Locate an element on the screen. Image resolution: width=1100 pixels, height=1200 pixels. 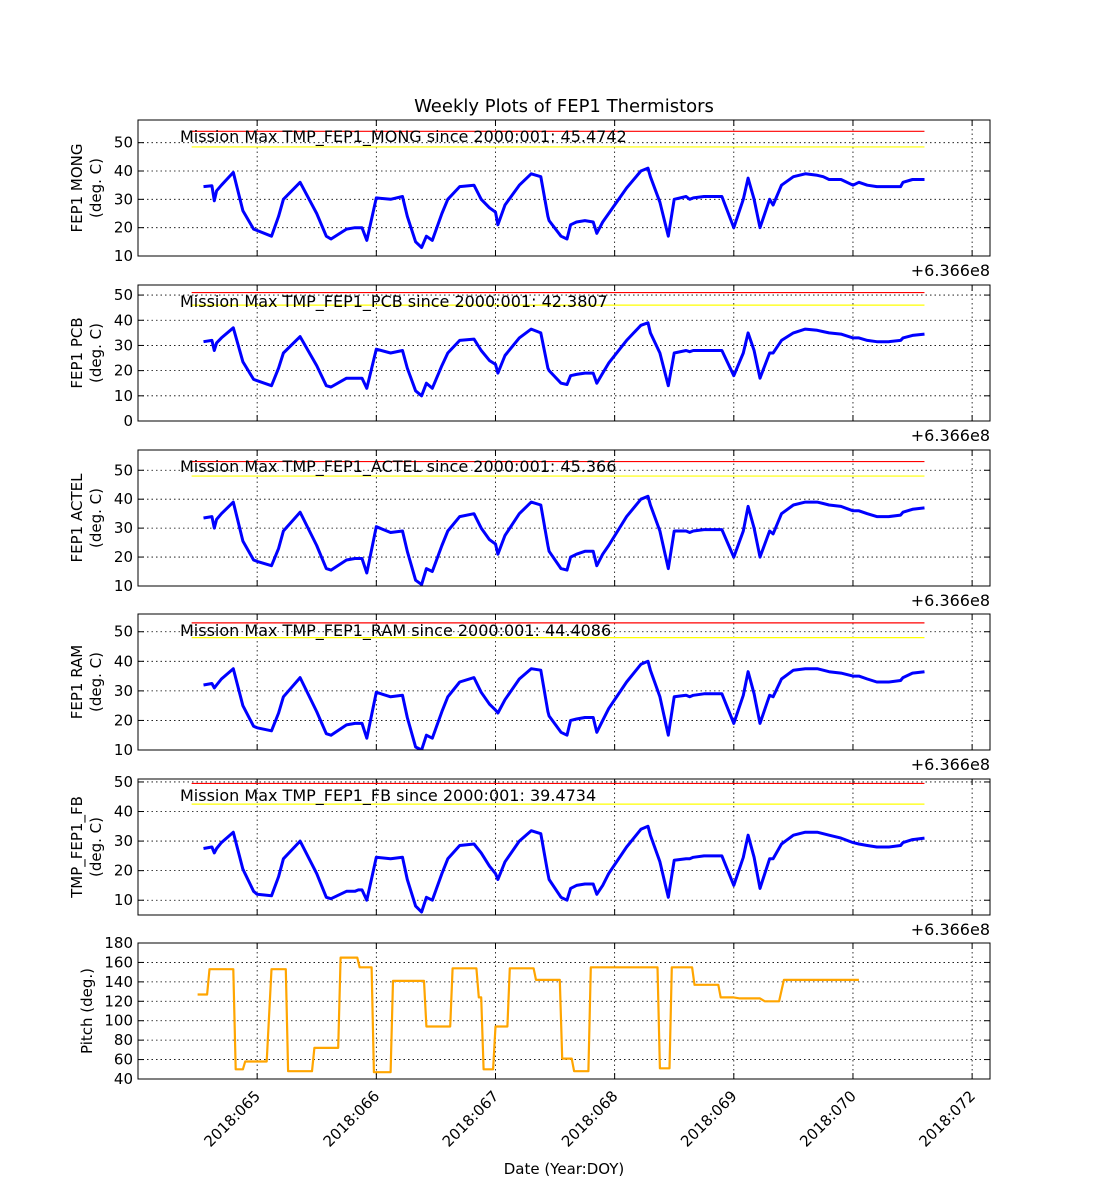
figure-title: Weekly Plots of FEP1 Thermistors is located at coordinates (564, 106).